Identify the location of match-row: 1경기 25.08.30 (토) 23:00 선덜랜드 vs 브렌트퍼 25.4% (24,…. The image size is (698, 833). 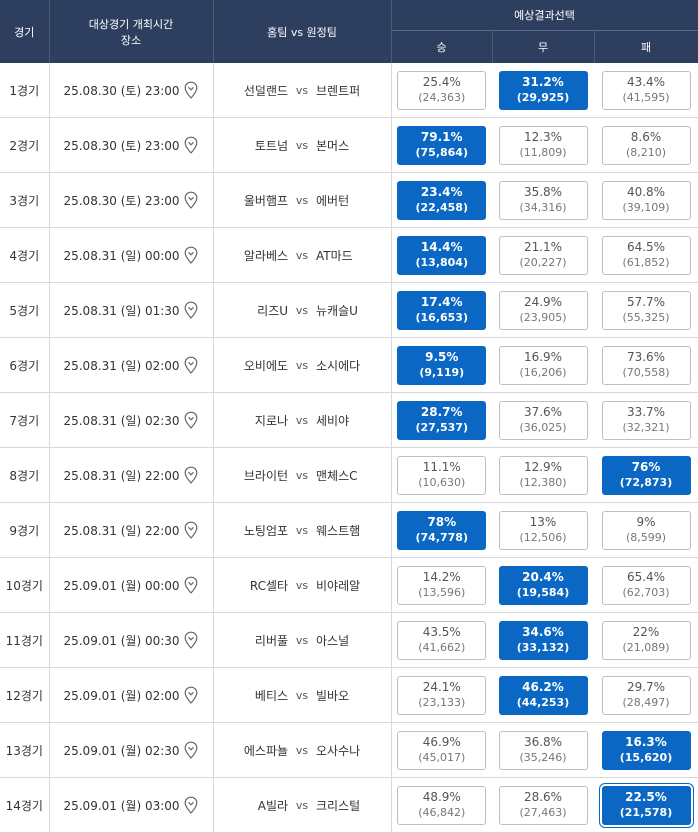
(349, 90).